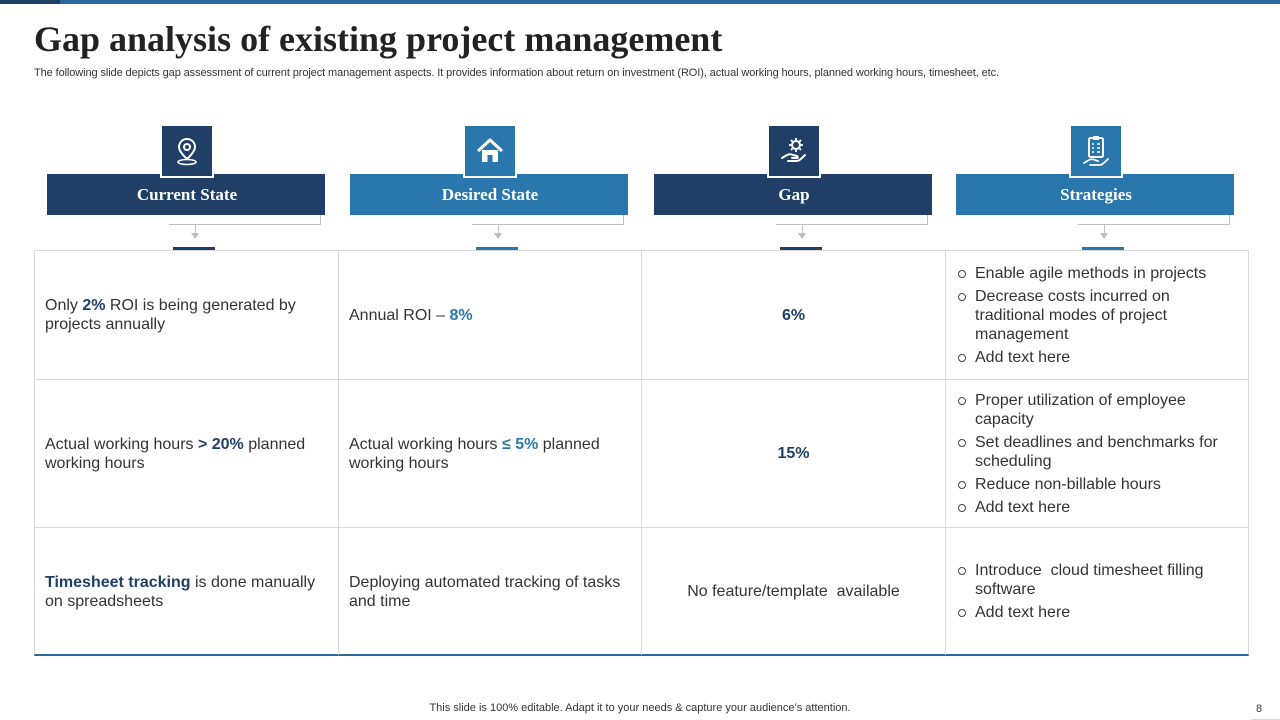  I want to click on top-accent-bar, so click(640, 2).